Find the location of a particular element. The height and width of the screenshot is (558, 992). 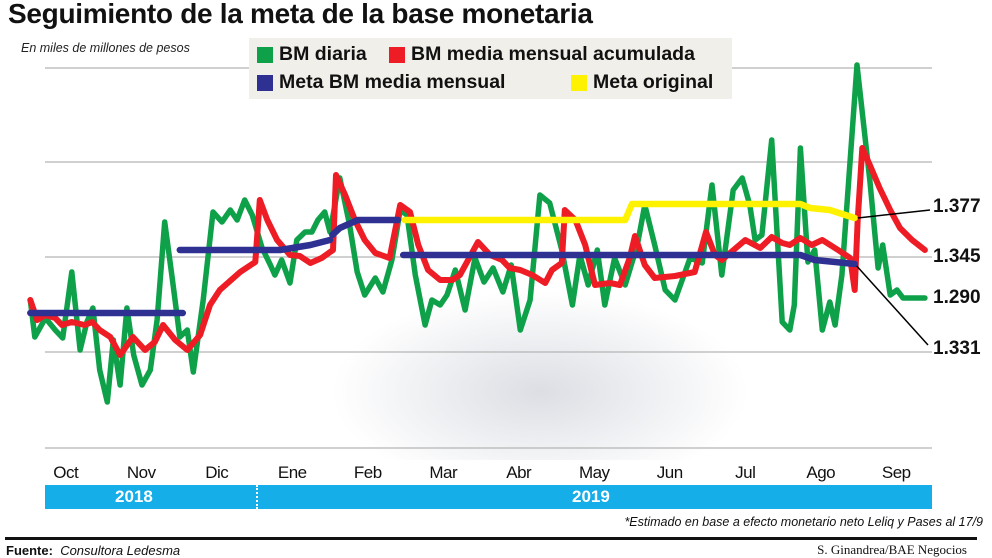

annotation-label: 1.377 is located at coordinates (957, 206).